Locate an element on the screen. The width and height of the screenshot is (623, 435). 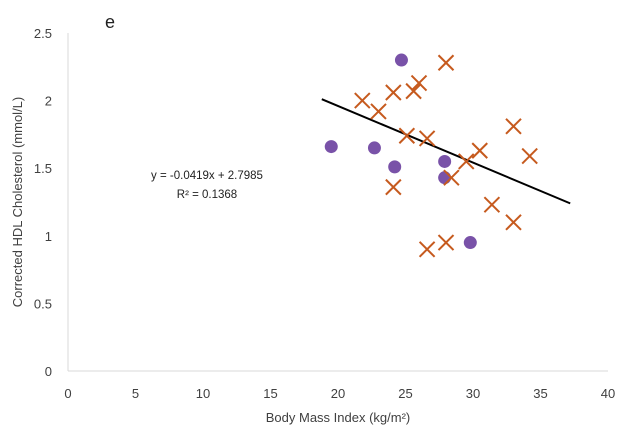
trendline-r-squared: R² = 0.1368 is located at coordinates (207, 195).